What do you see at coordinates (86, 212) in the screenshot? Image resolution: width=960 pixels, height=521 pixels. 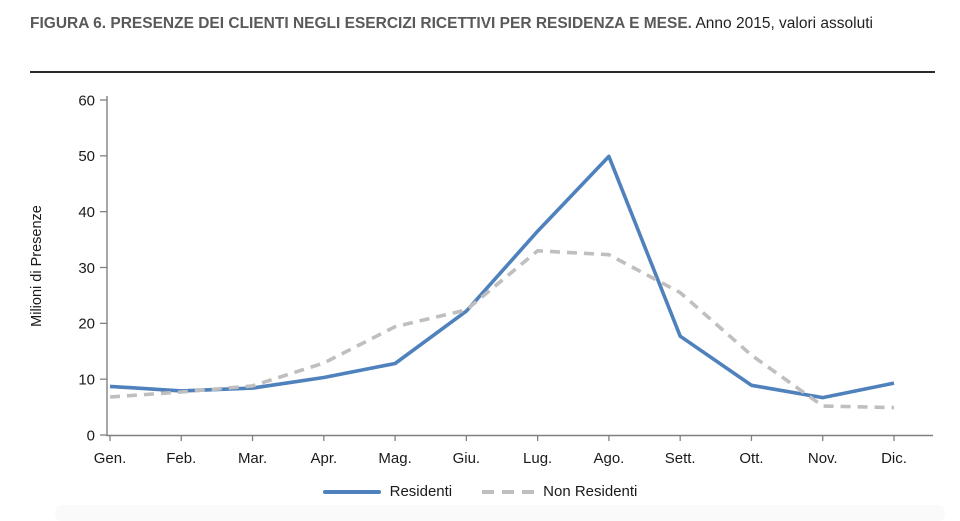 I see `y-tick-label: 40` at bounding box center [86, 212].